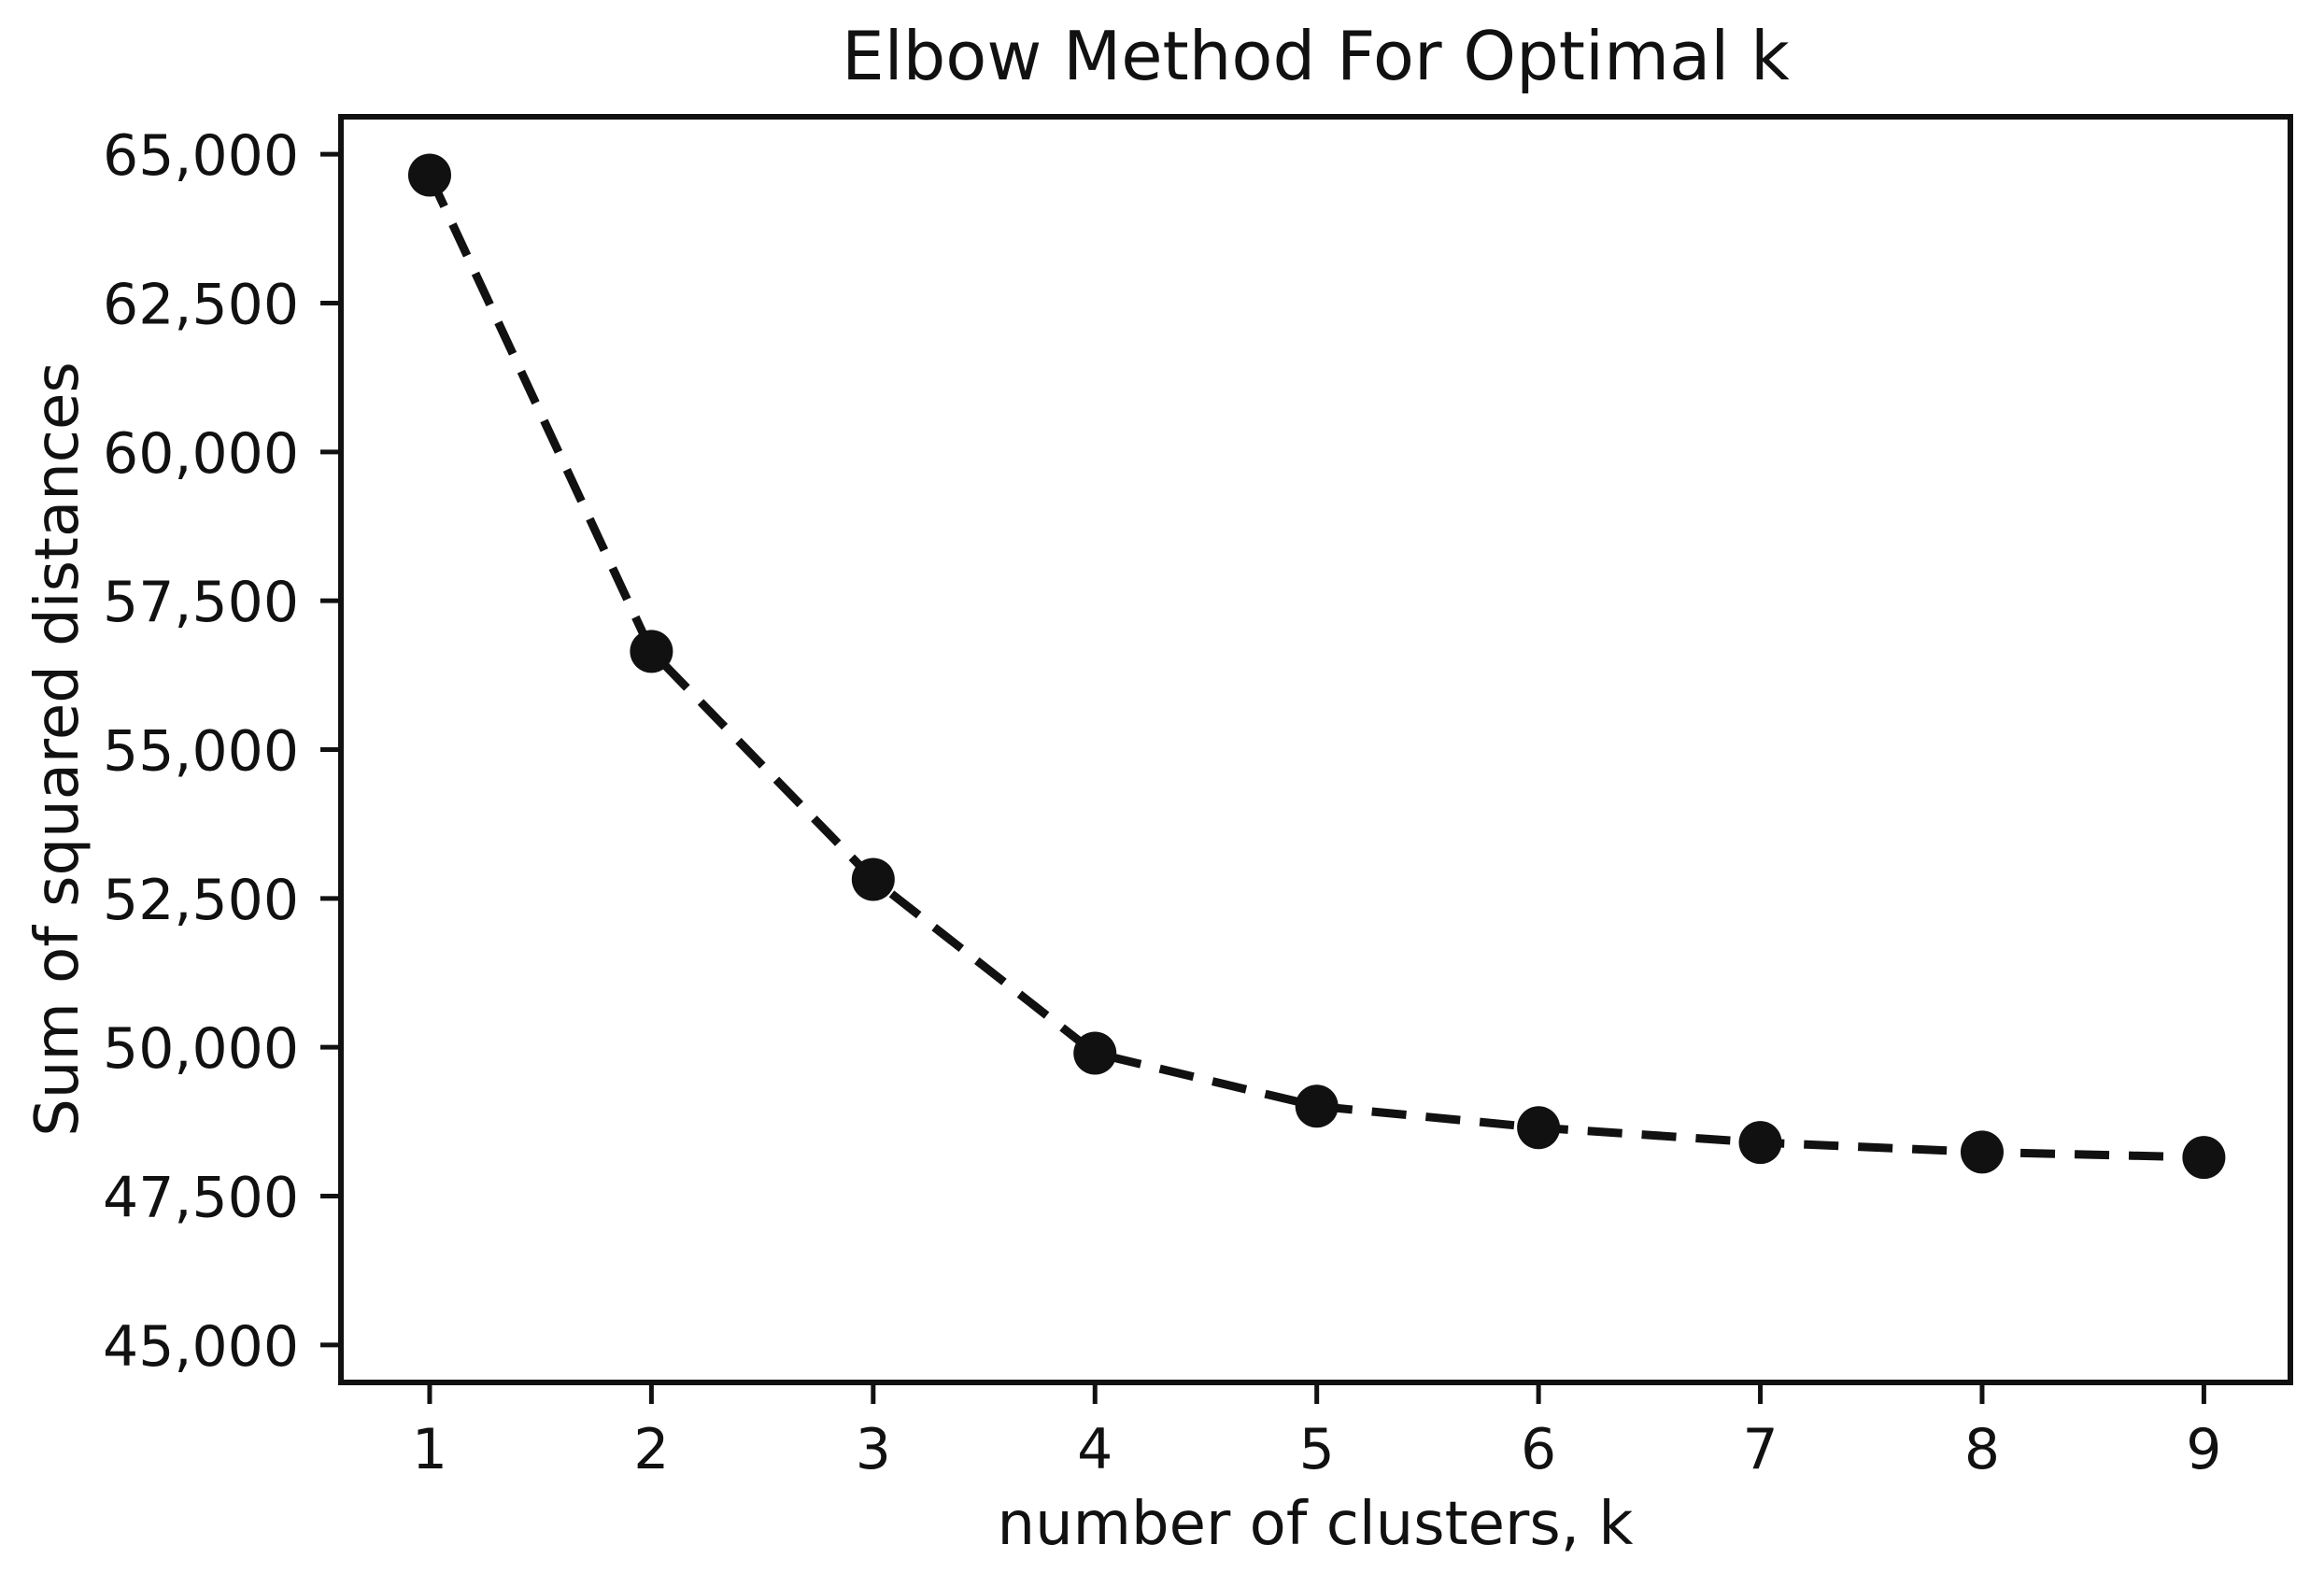 This screenshot has width=2324, height=1587. What do you see at coordinates (1760, 1450) in the screenshot?
I see `x-tick-label: 7` at bounding box center [1760, 1450].